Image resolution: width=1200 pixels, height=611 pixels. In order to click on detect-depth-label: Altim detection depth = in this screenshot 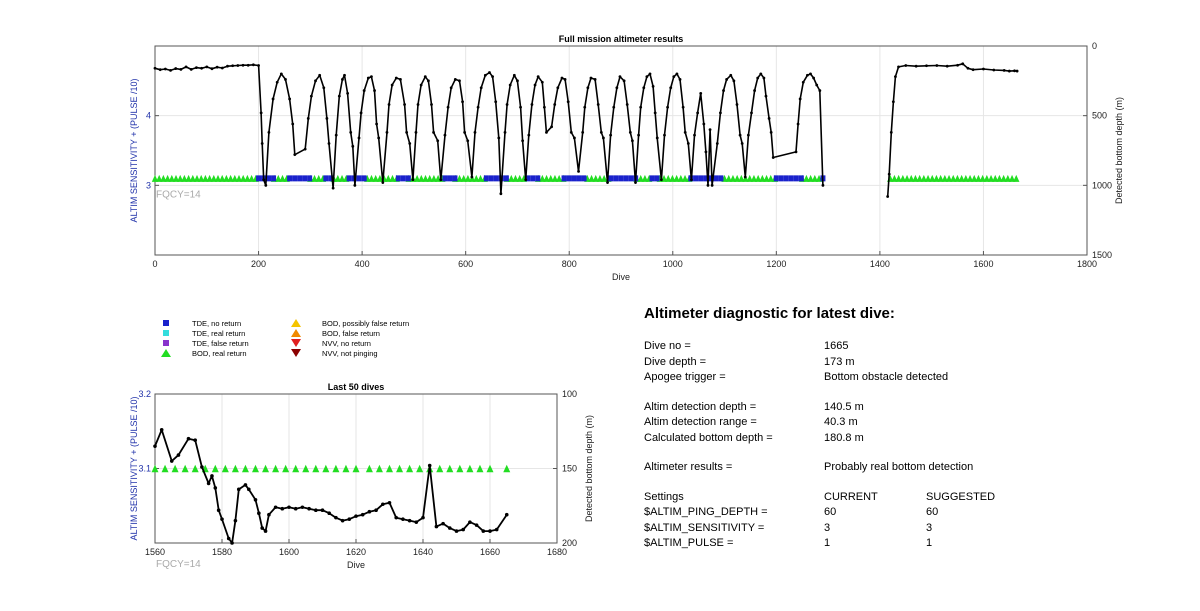, I will do `click(700, 406)`.